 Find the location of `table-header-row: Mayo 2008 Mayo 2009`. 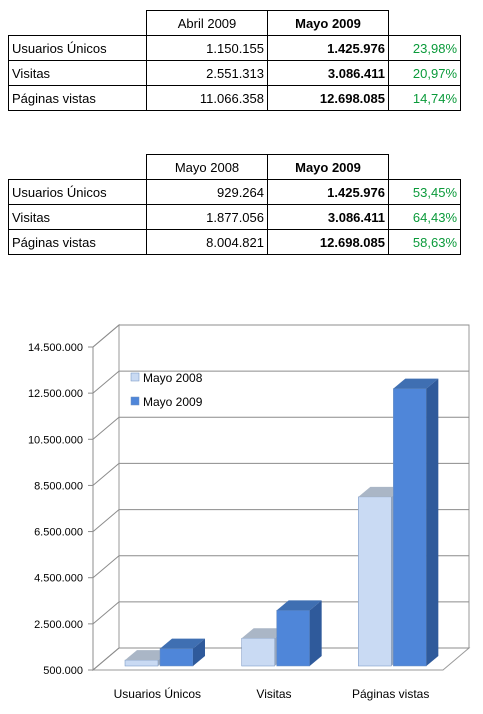

table-header-row: Mayo 2008 Mayo 2009 is located at coordinates (235, 167).